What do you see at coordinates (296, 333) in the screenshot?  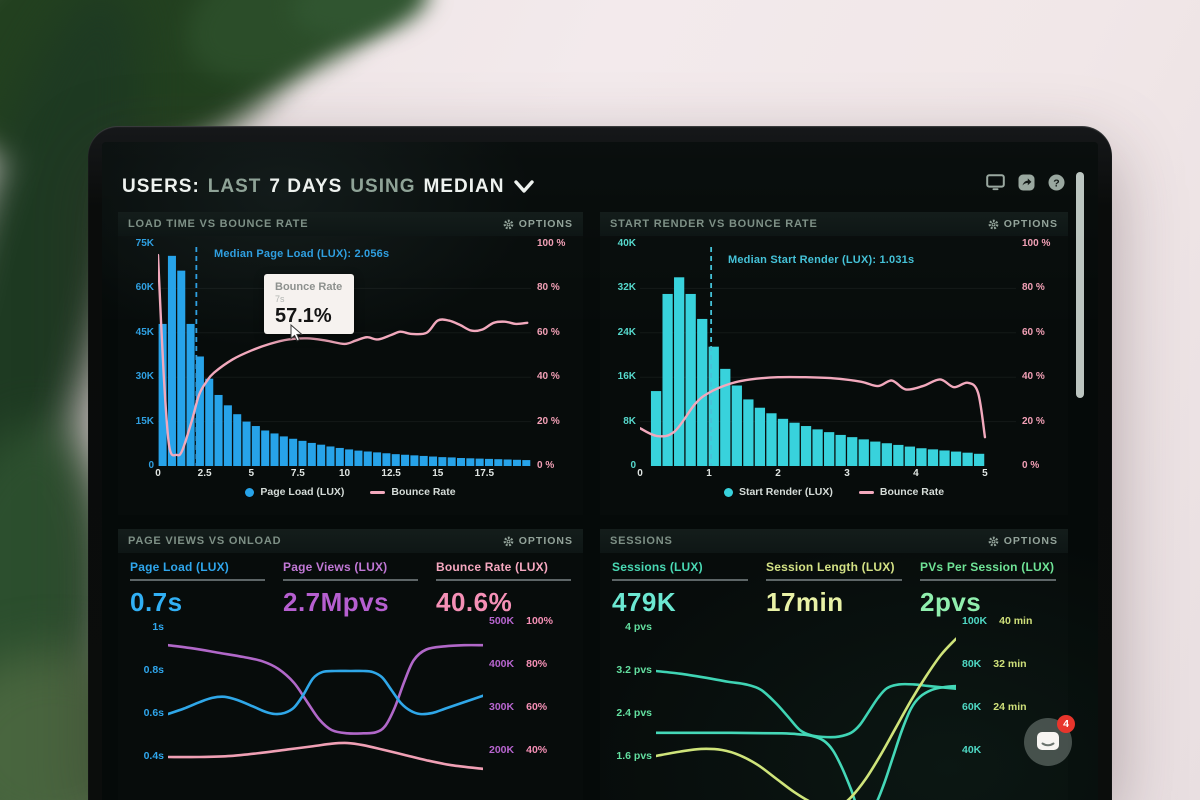 I see `mouse-cursor-icon` at bounding box center [296, 333].